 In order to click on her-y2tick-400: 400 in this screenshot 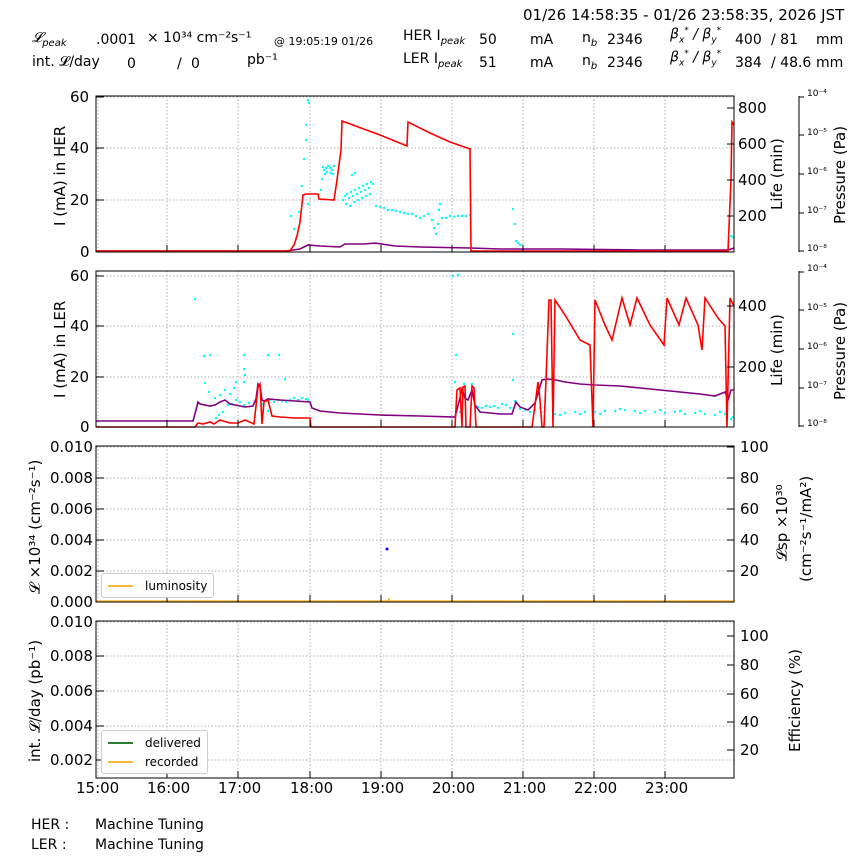, I will do `click(752, 180)`.